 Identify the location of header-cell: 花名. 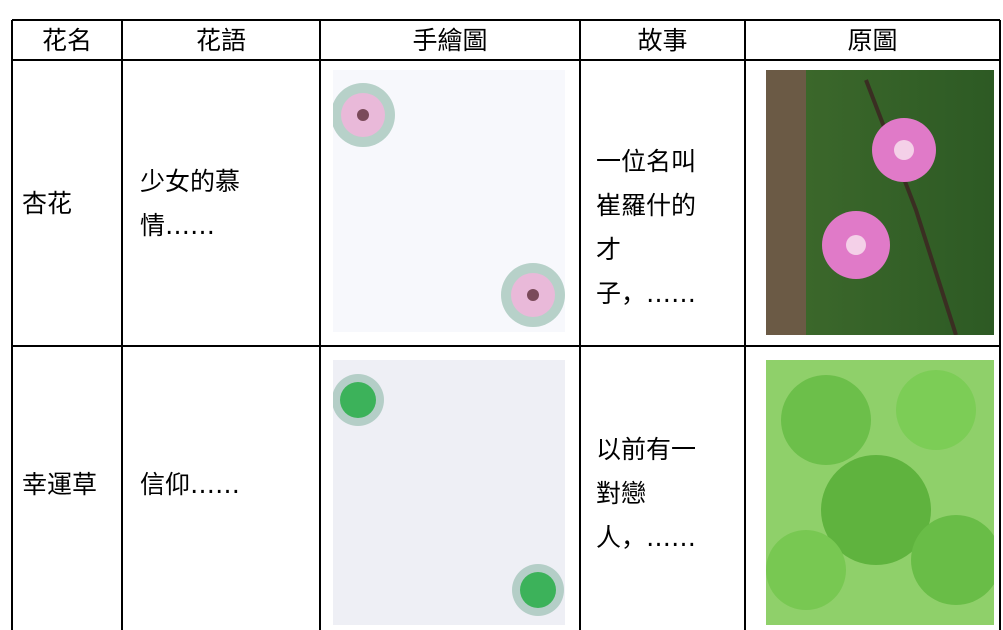
(66, 40).